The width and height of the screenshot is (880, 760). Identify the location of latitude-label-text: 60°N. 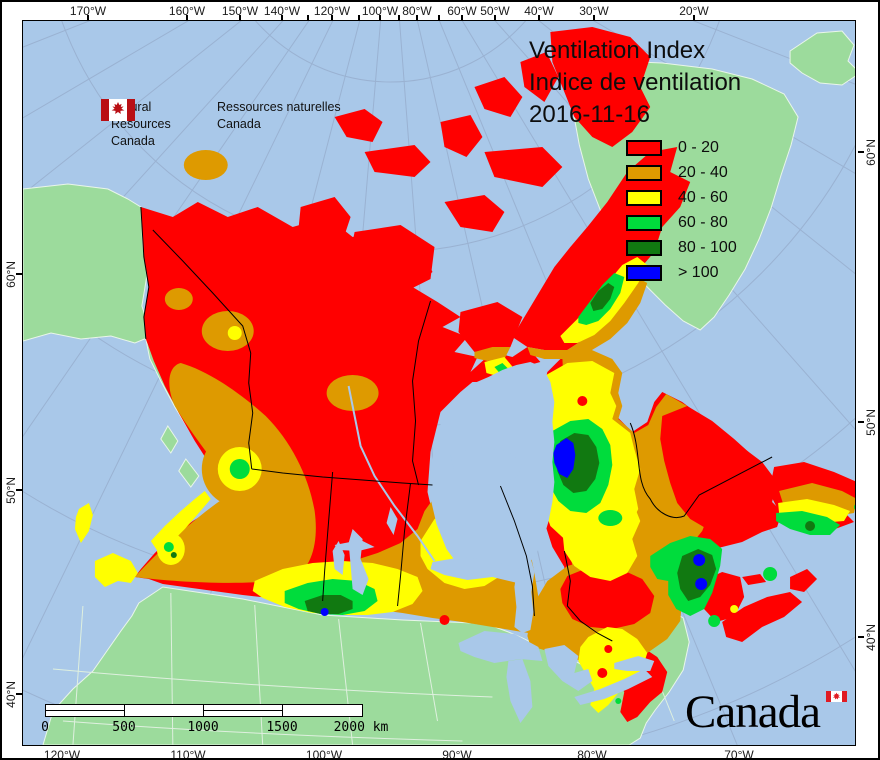
(871, 152).